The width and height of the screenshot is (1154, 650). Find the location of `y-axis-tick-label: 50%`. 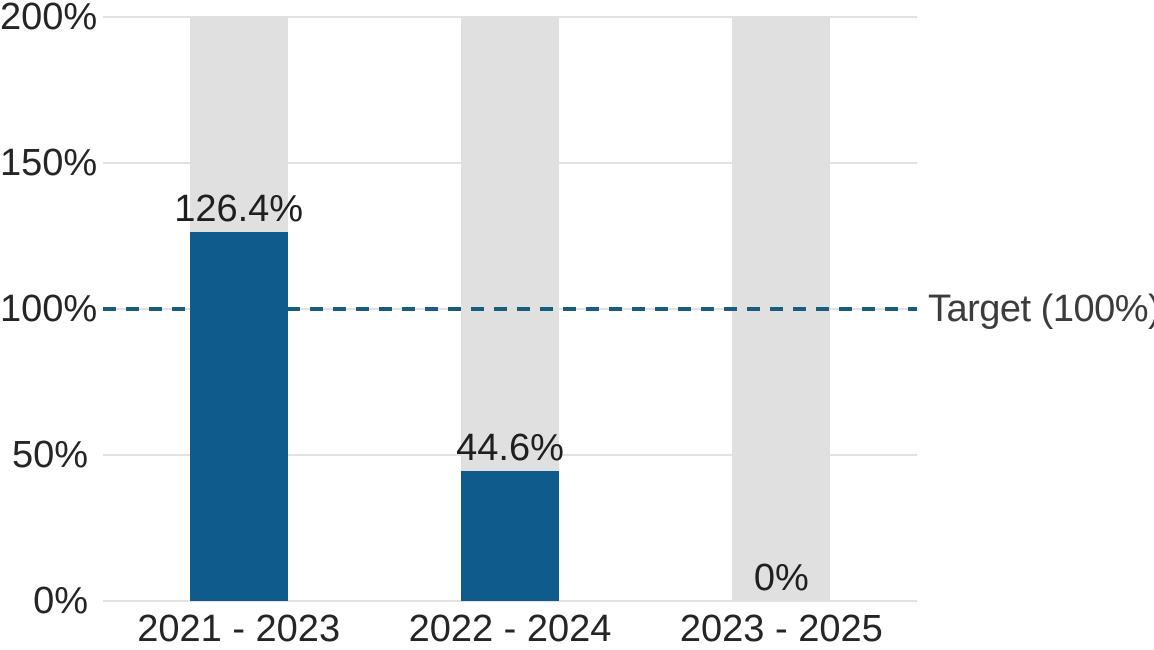

y-axis-tick-label: 50% is located at coordinates (49, 455).